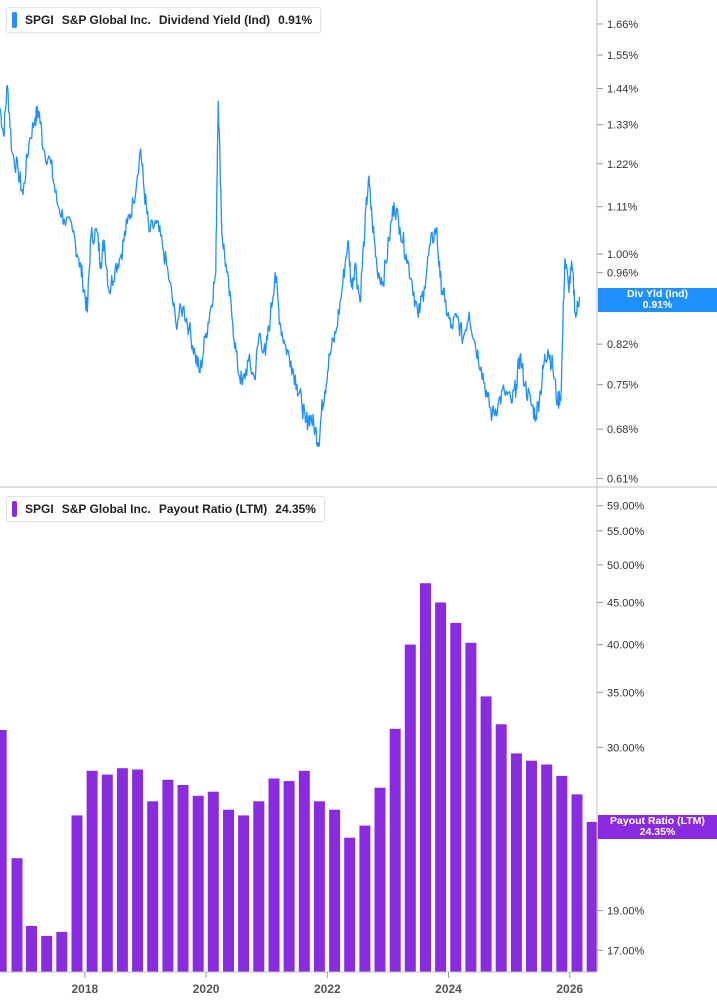  Describe the element at coordinates (626, 951) in the screenshot. I see `y-tick-label: 17.00%` at that location.